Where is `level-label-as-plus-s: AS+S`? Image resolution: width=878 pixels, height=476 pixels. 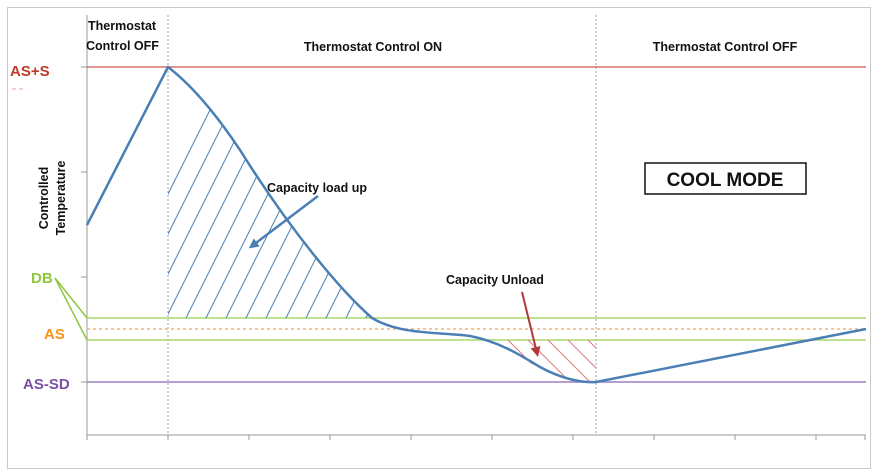 level-label-as-plus-s: AS+S is located at coordinates (30, 71).